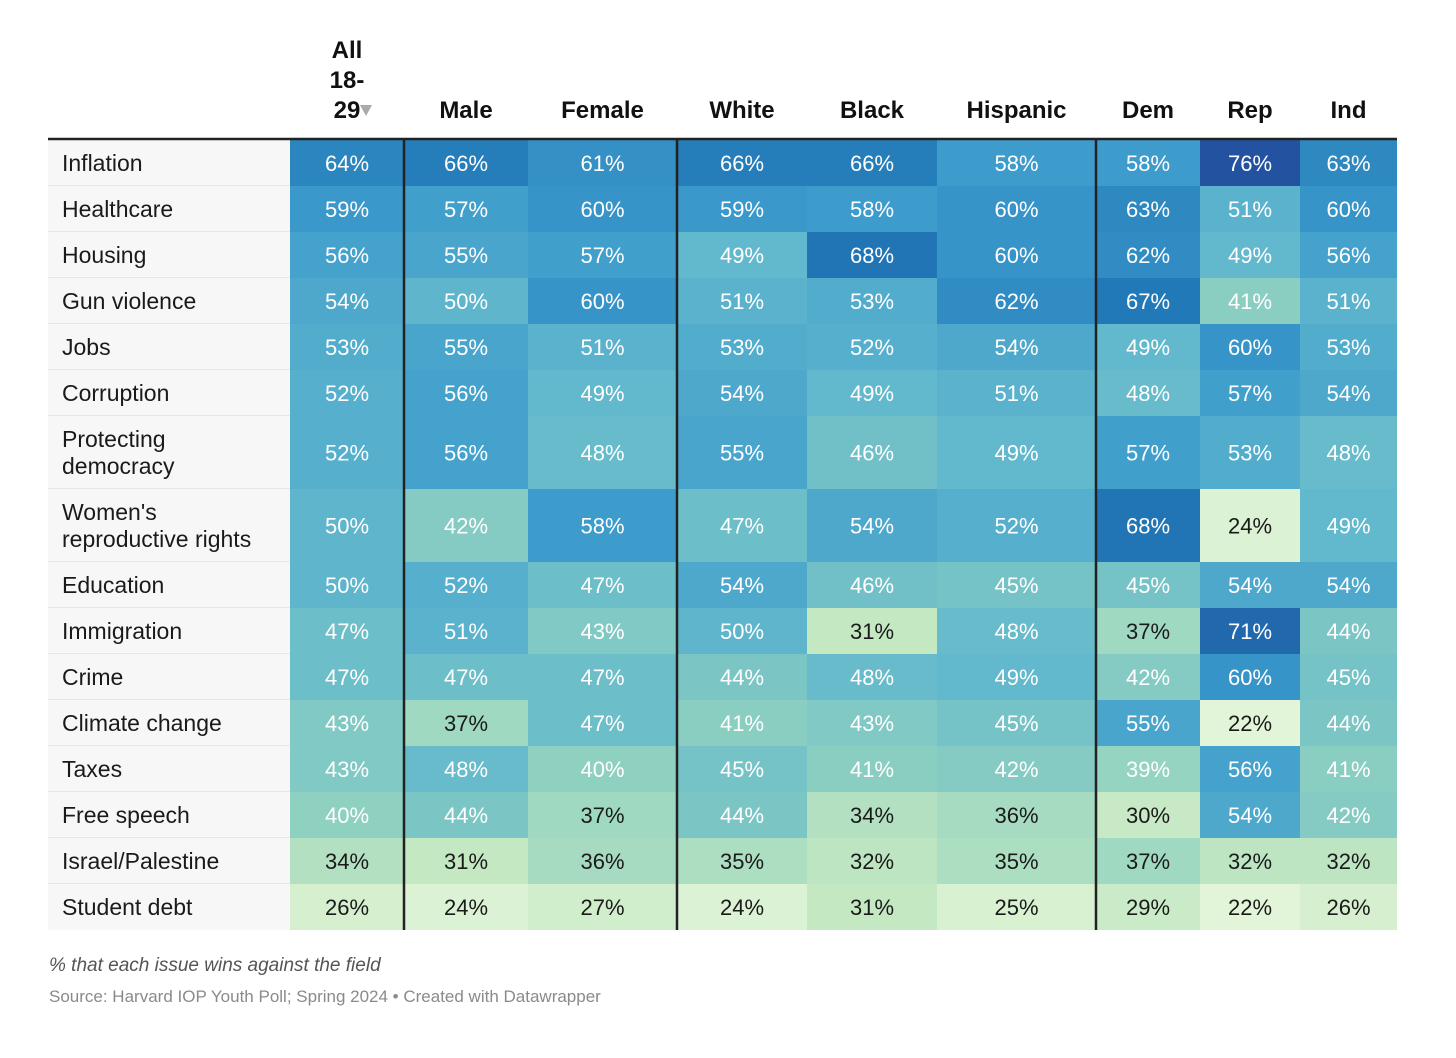  What do you see at coordinates (1016, 110) in the screenshot?
I see `column-header-5: Hispanic` at bounding box center [1016, 110].